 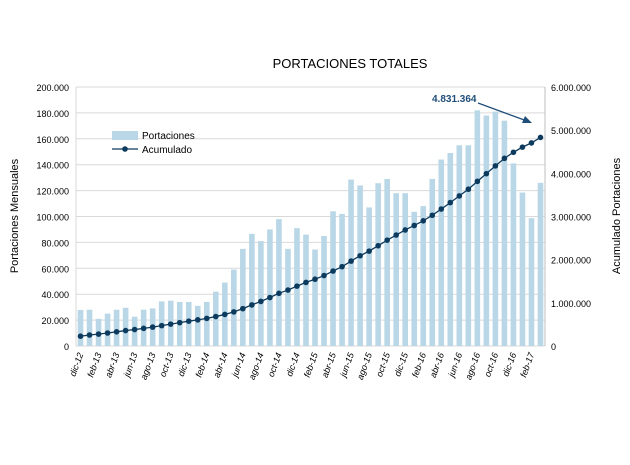 What do you see at coordinates (167, 150) in the screenshot?
I see `legend-label-acumulado: Acumulado` at bounding box center [167, 150].